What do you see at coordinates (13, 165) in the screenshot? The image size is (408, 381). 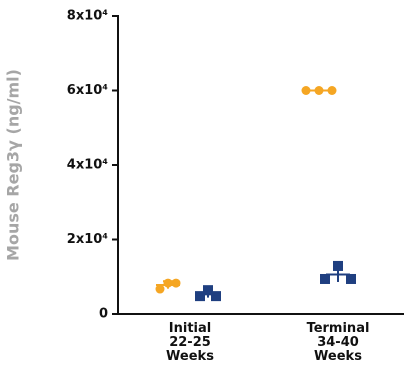 I see `y-axis-label: Mouse Reg3γ (ng/ml)` at bounding box center [13, 165].